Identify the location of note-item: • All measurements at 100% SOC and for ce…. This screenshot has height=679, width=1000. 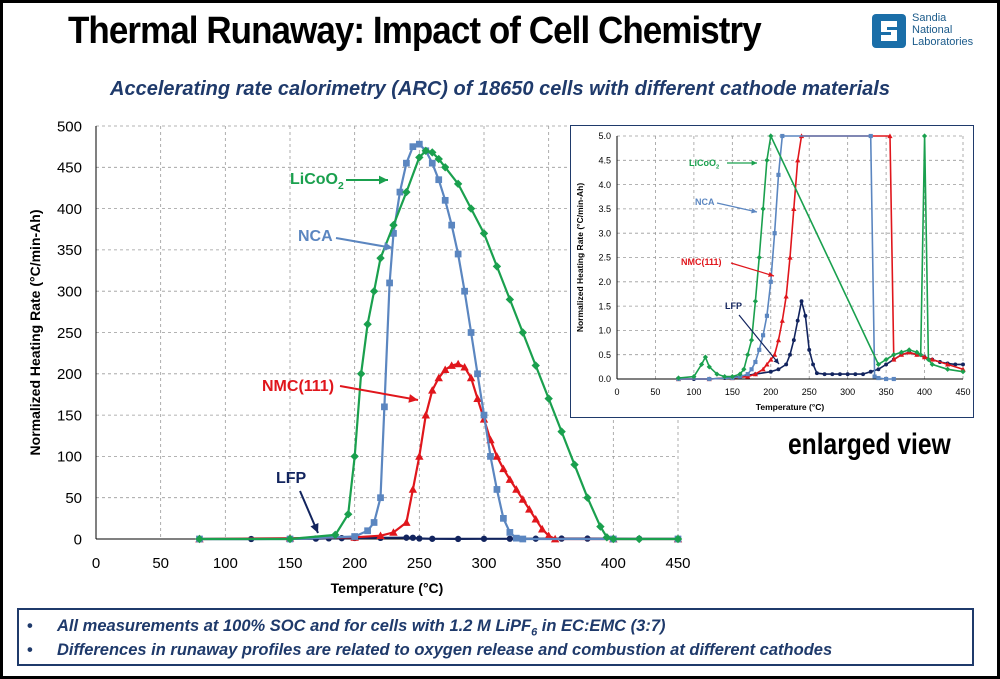
(346, 627).